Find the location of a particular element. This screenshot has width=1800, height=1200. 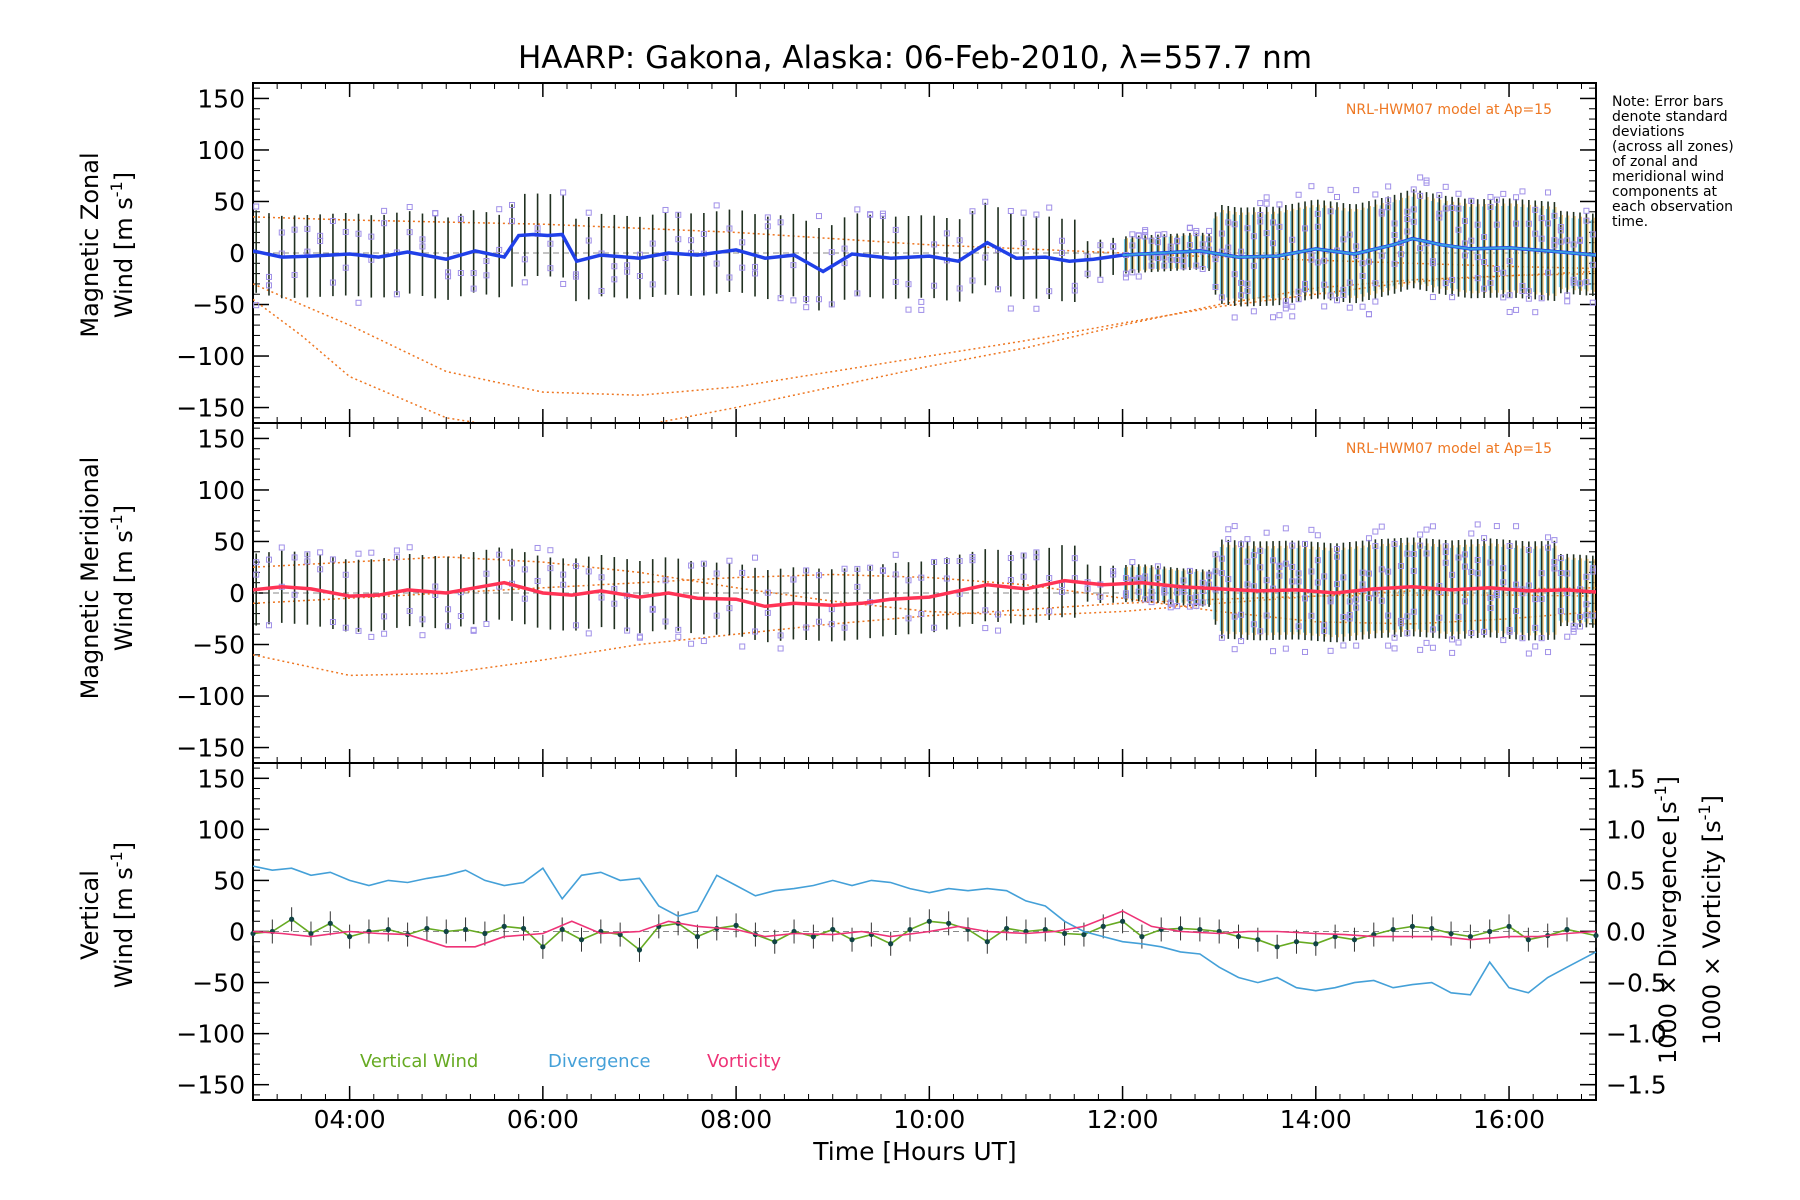

right-y-tick-label: 0.0 is located at coordinates (1626, 932).